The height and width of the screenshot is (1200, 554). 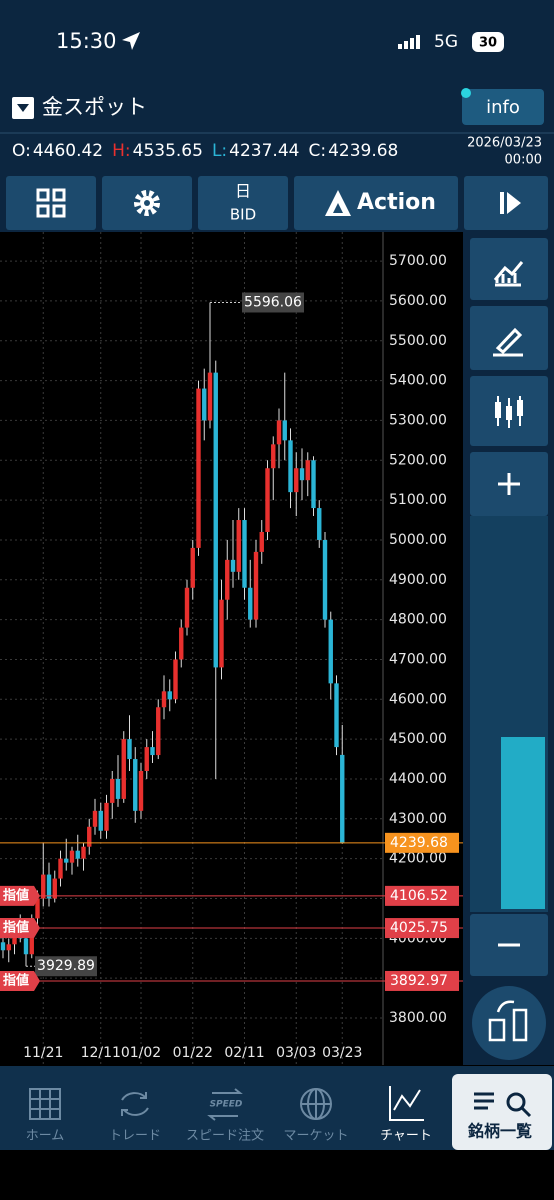 What do you see at coordinates (418, 500) in the screenshot?
I see `y-tick-label: 5100.00` at bounding box center [418, 500].